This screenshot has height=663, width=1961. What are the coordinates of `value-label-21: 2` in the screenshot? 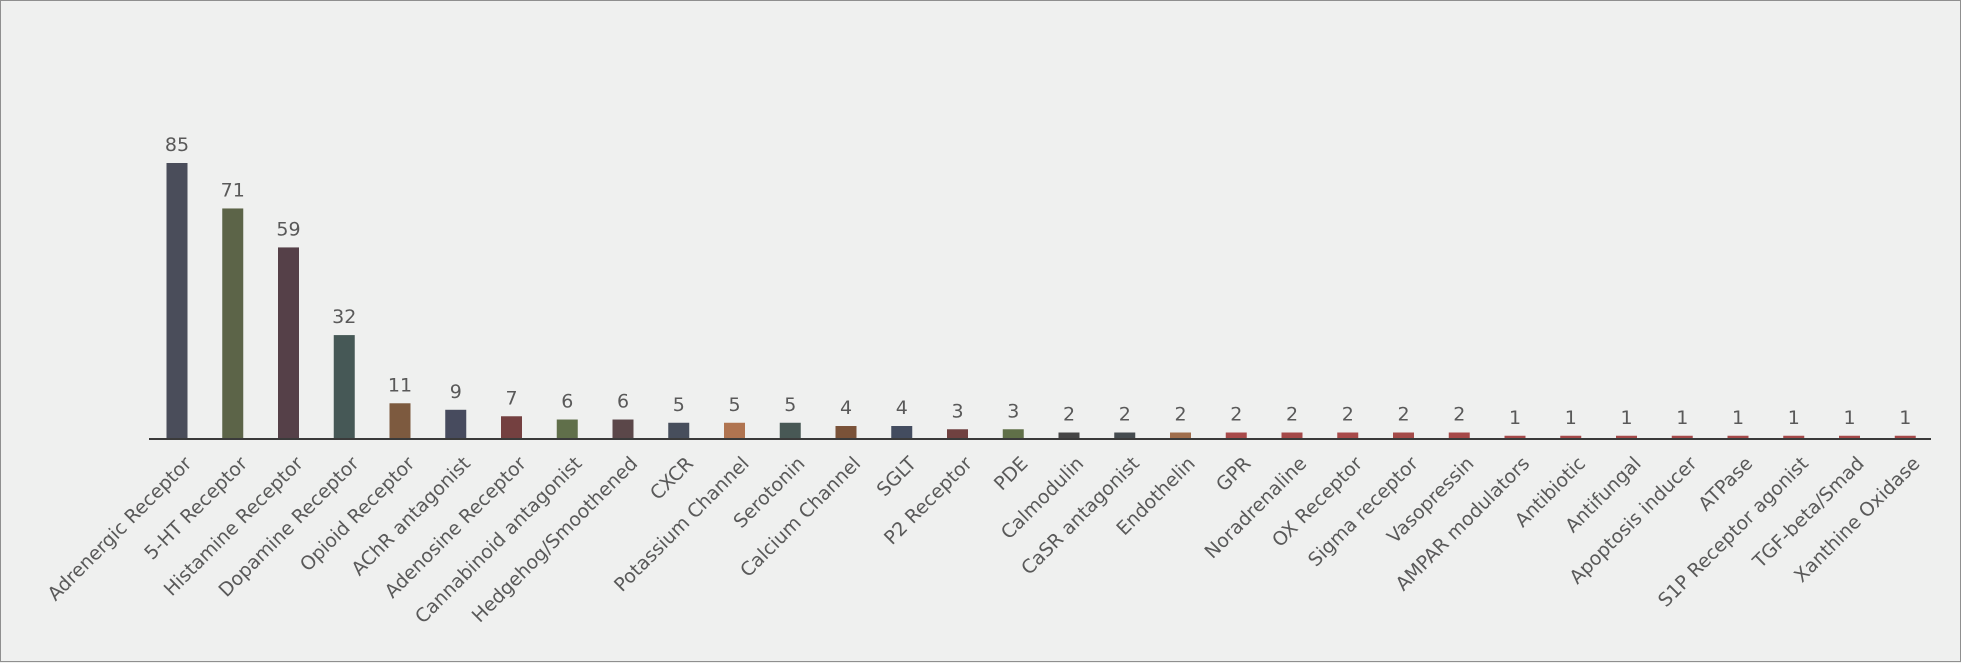 It's located at (1348, 415).